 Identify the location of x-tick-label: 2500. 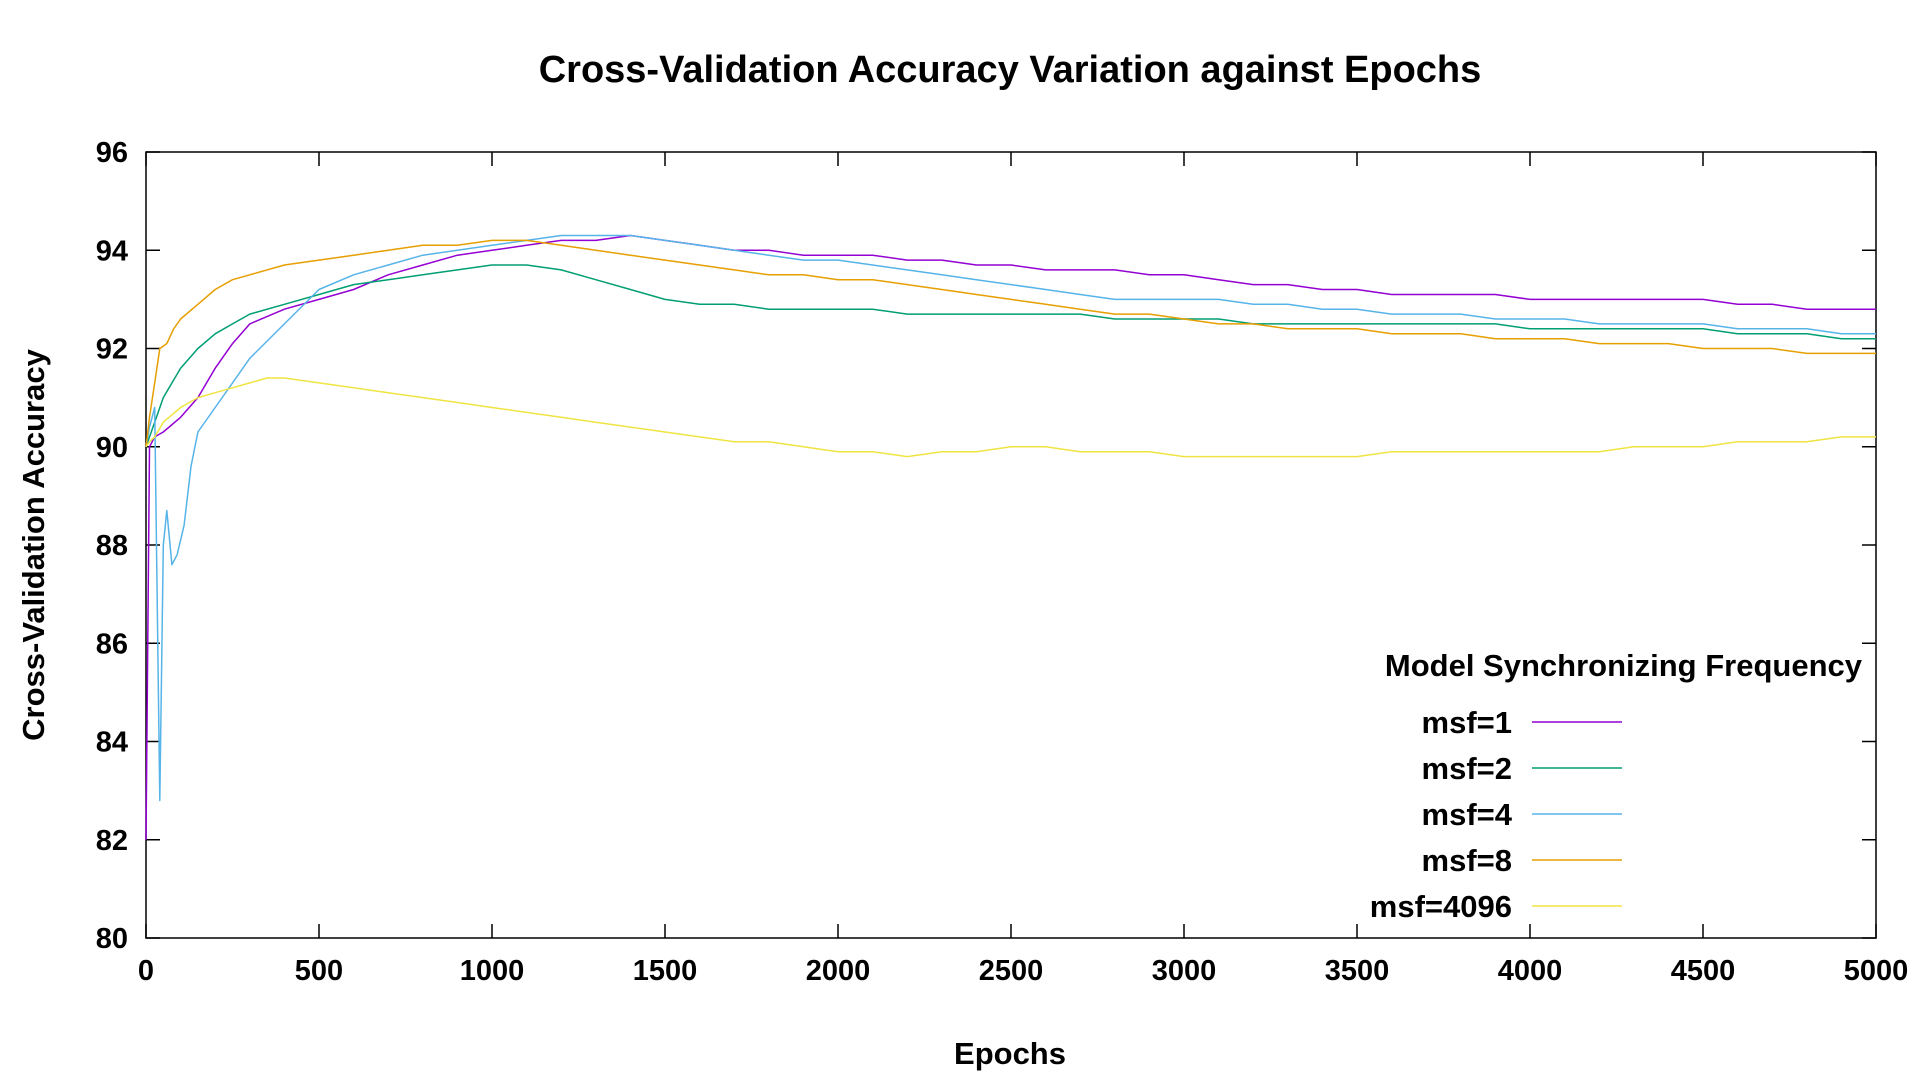
(1011, 971).